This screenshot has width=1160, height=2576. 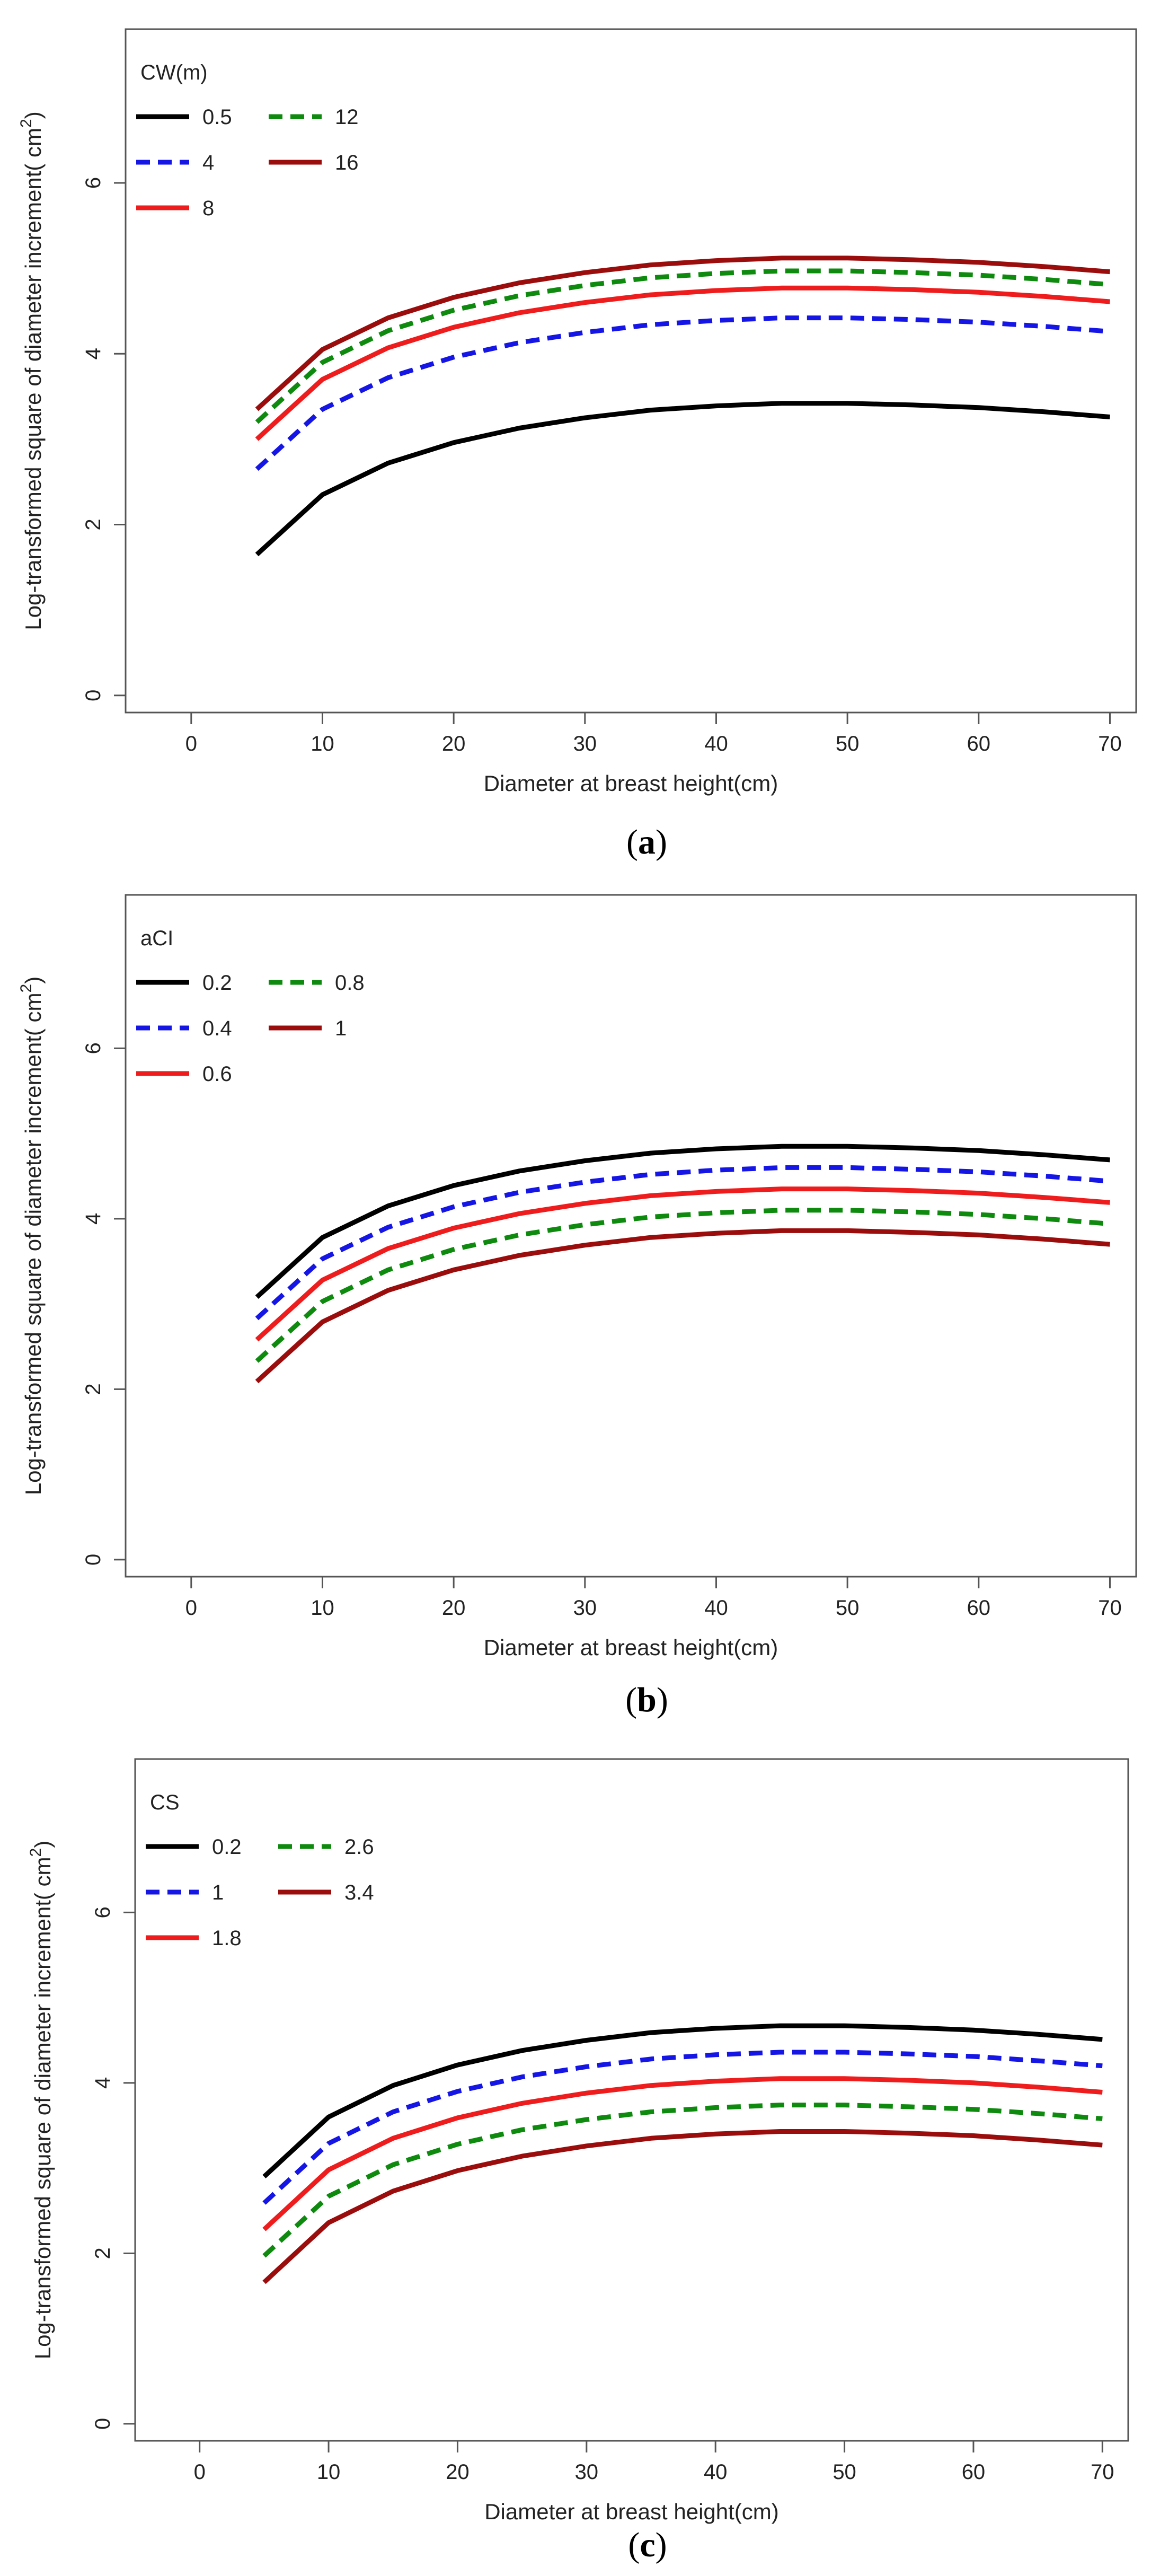 What do you see at coordinates (174, 72) in the screenshot?
I see `legend-title: CW(m)` at bounding box center [174, 72].